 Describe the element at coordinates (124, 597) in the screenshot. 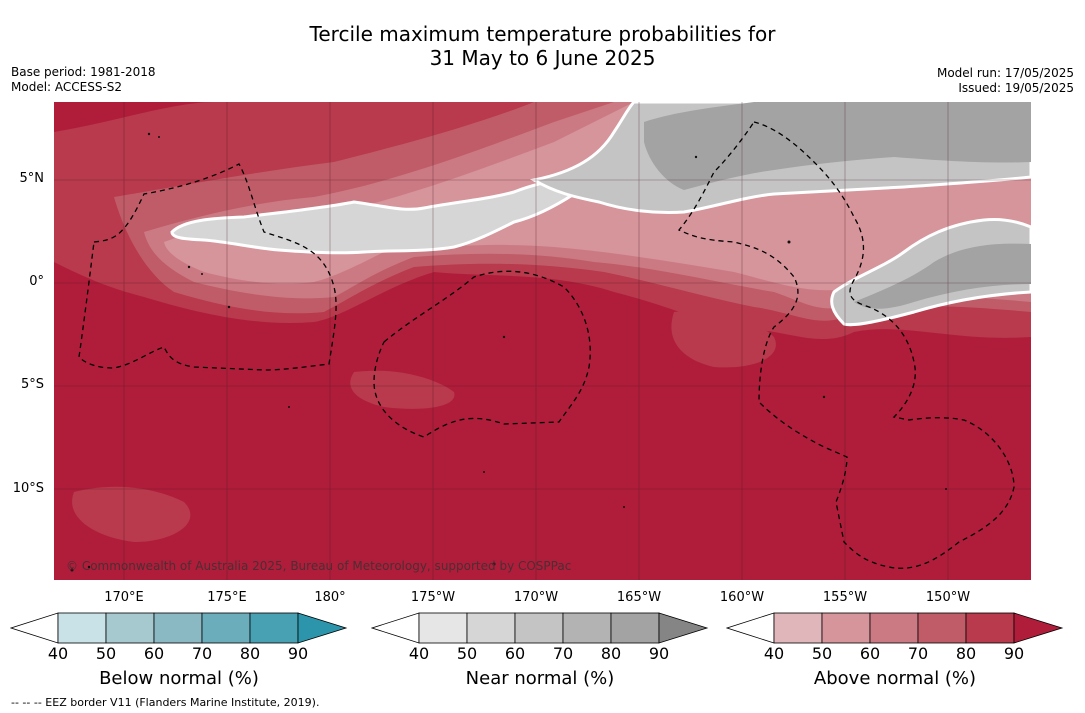

I see `lon-label-170e: 170°E` at that location.